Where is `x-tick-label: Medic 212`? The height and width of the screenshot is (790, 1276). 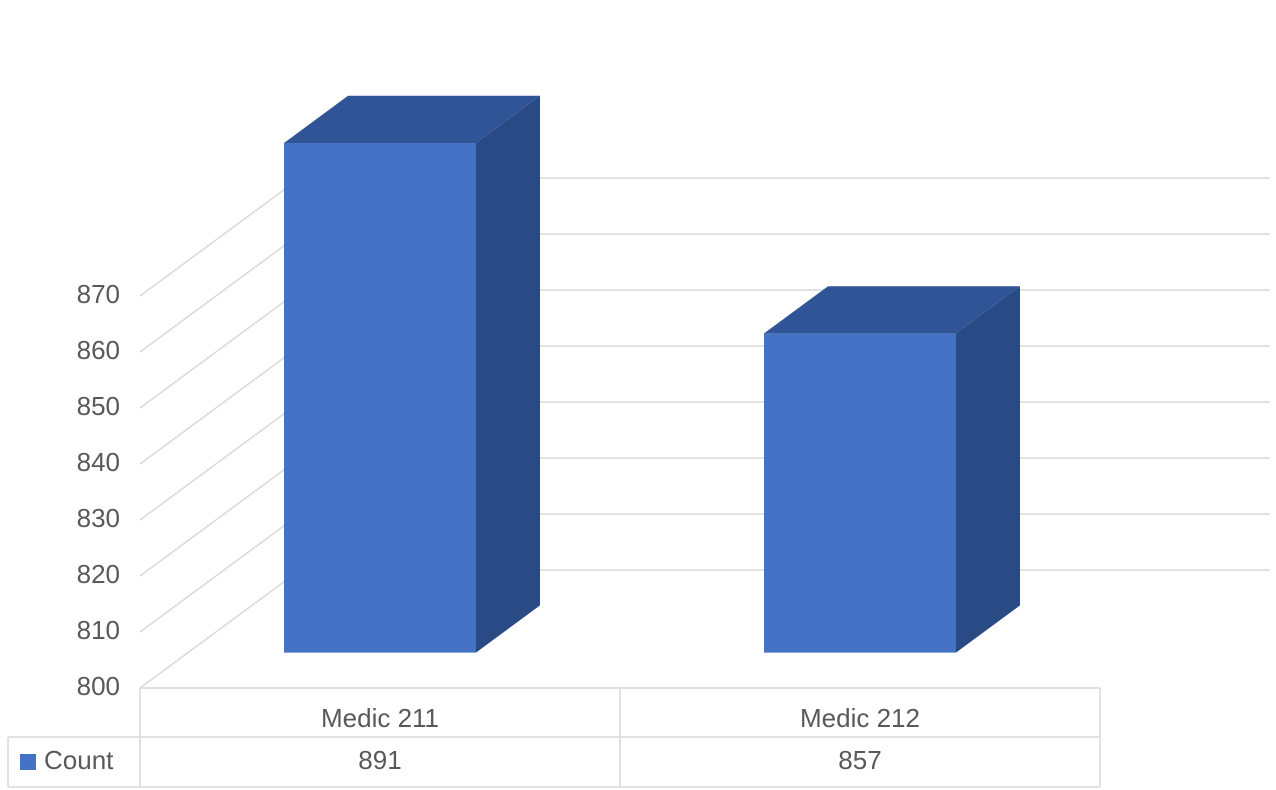 x-tick-label: Medic 212 is located at coordinates (860, 718).